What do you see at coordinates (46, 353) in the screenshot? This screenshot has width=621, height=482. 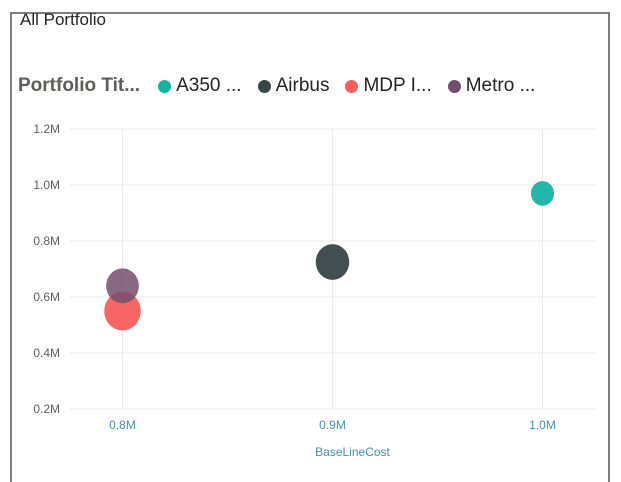 I see `y-tick-label: 0.4M` at bounding box center [46, 353].